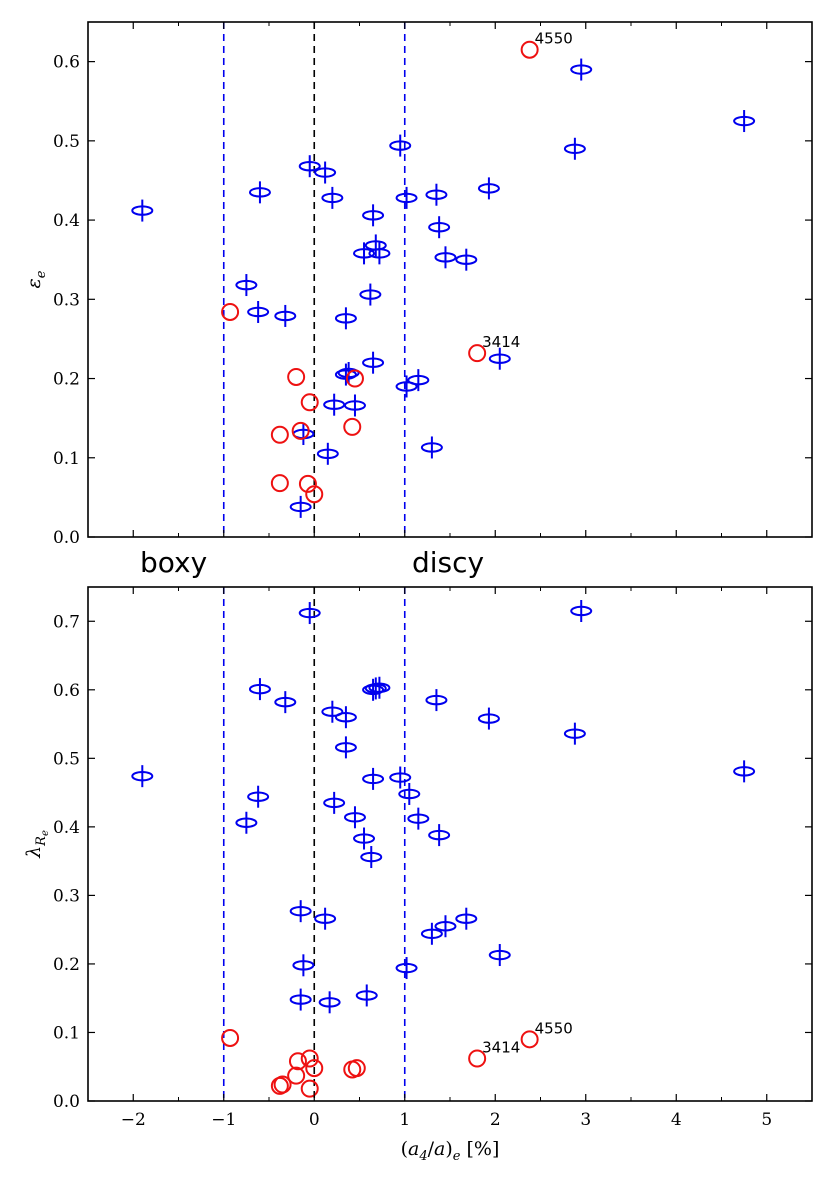 This screenshot has width=830, height=1186. What do you see at coordinates (554, 1028) in the screenshot?
I see `point-annotation: 4550` at bounding box center [554, 1028].